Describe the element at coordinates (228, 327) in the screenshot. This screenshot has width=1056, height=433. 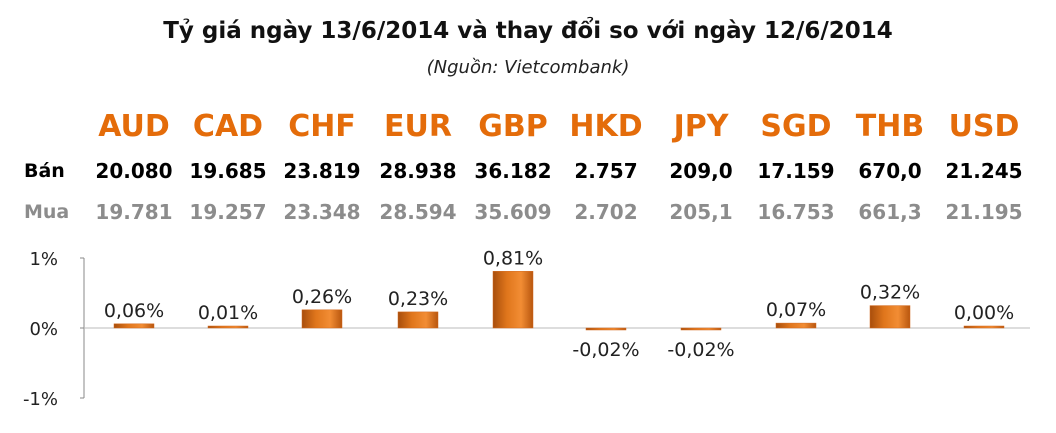
I see `bar-cad` at that location.